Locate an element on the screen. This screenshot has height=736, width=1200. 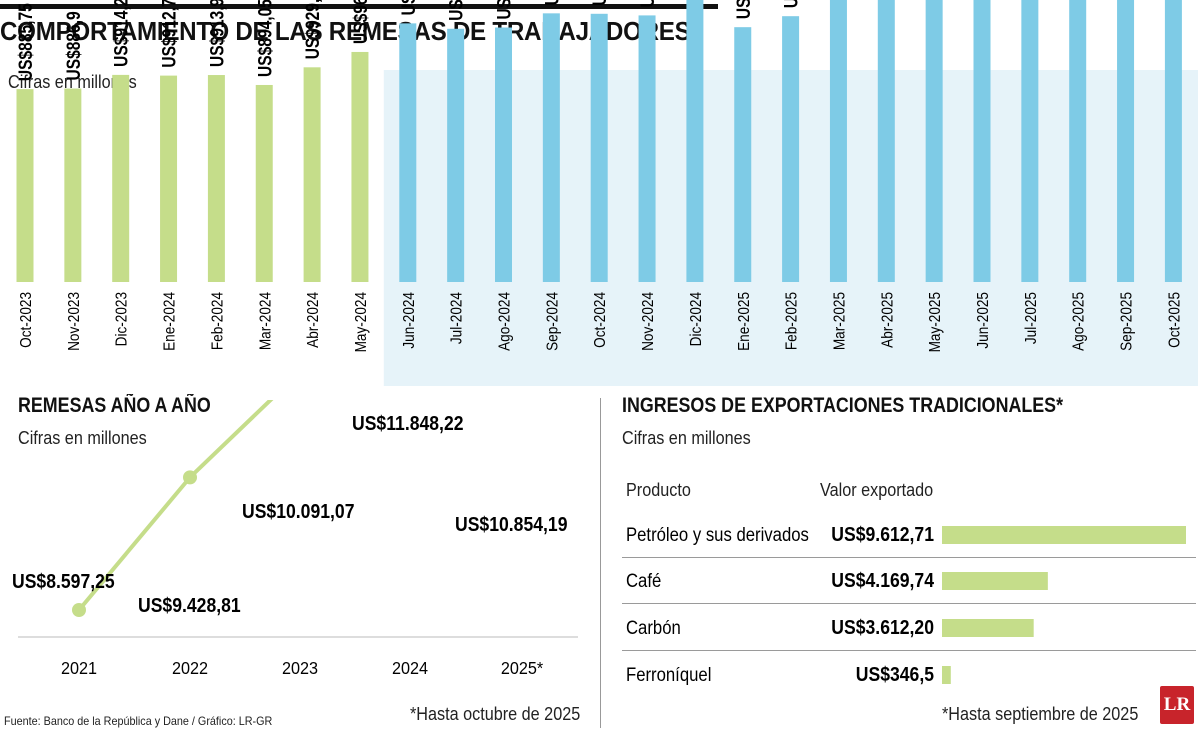
data-label: US$9.428,81 is located at coordinates (189, 605).